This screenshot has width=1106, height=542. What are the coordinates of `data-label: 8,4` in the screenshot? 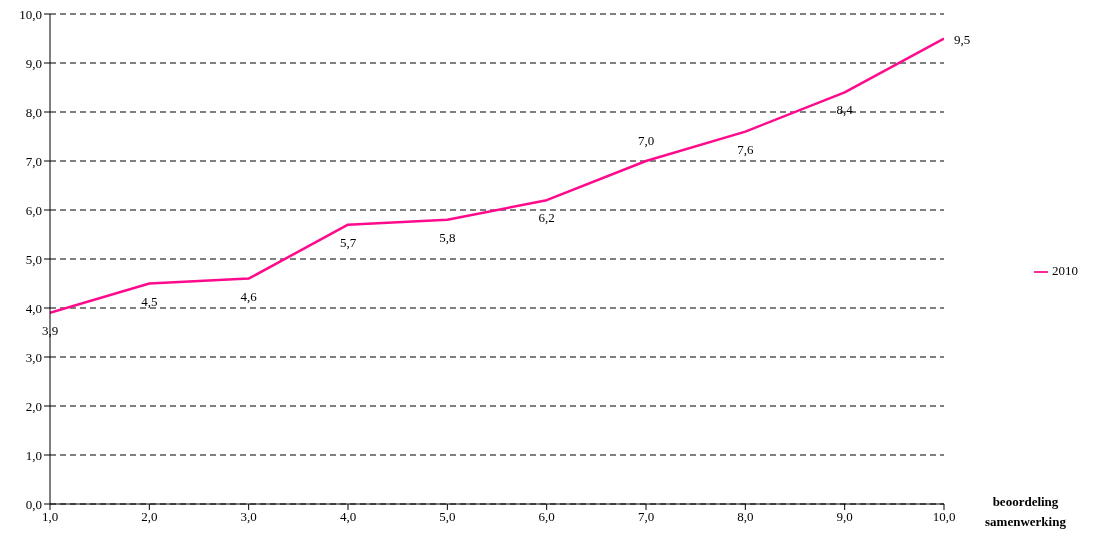 It's located at (845, 110).